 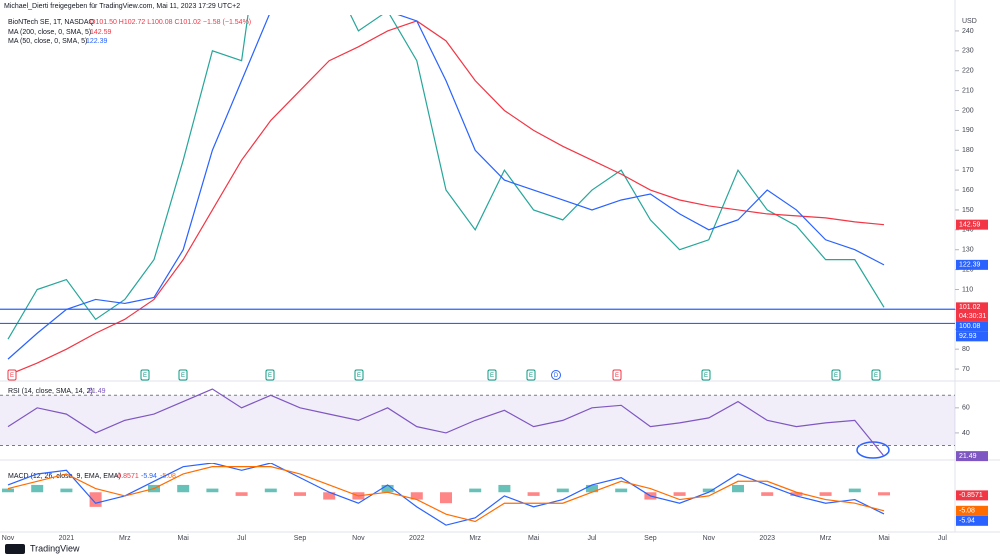 What do you see at coordinates (966, 408) in the screenshot?
I see `y-tick-label: 60` at bounding box center [966, 408].